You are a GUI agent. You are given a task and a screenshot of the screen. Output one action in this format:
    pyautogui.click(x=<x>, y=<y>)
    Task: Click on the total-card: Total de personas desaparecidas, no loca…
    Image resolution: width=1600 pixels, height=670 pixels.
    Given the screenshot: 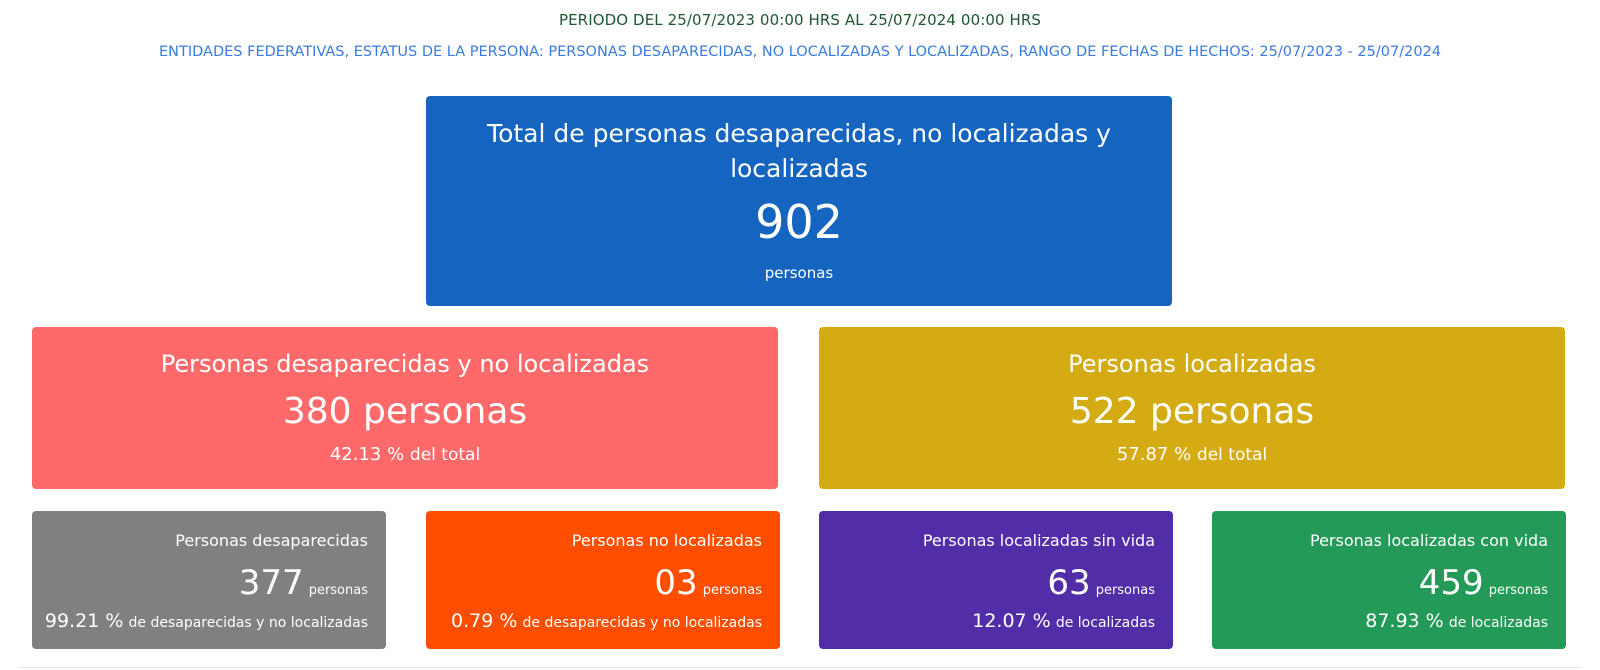 What is the action you would take?
    pyautogui.click(x=799, y=201)
    